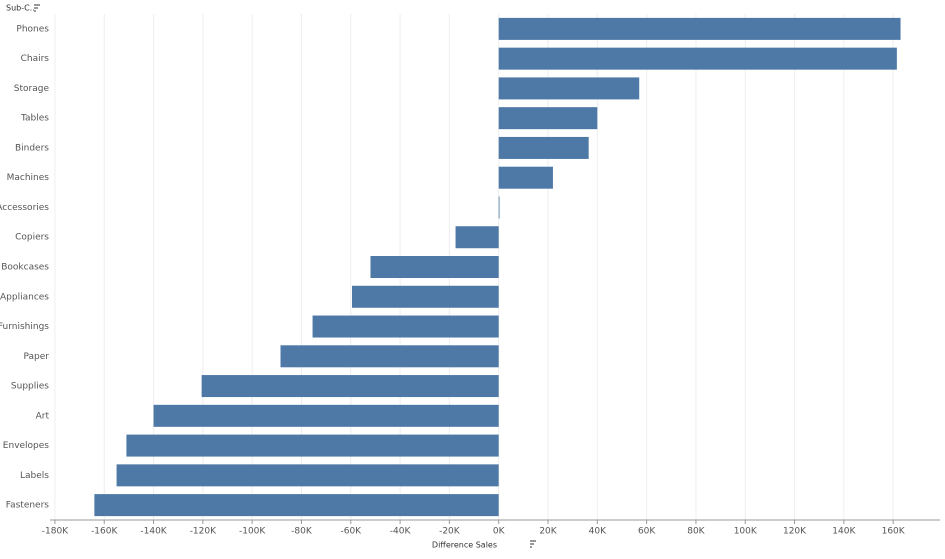 This screenshot has width=945, height=559. Describe the element at coordinates (37, 357) in the screenshot. I see `y-tick-label: Paper` at that location.